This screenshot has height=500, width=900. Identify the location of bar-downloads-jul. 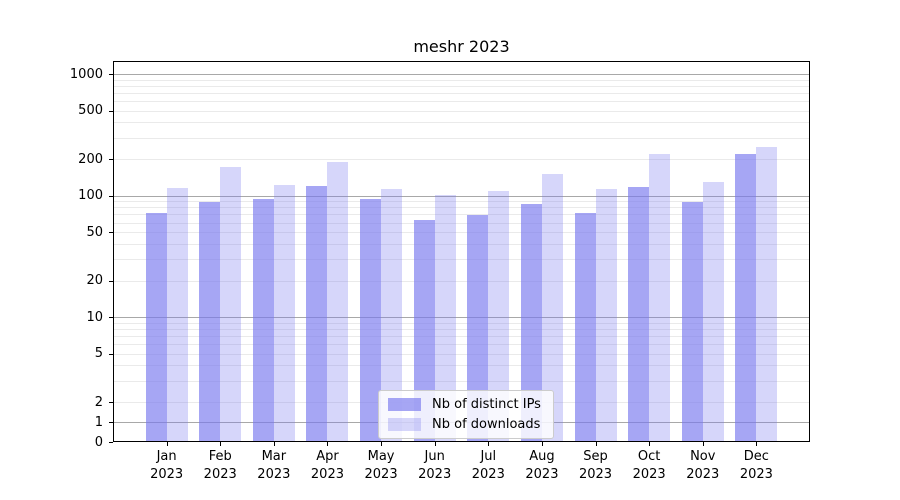
(499, 315).